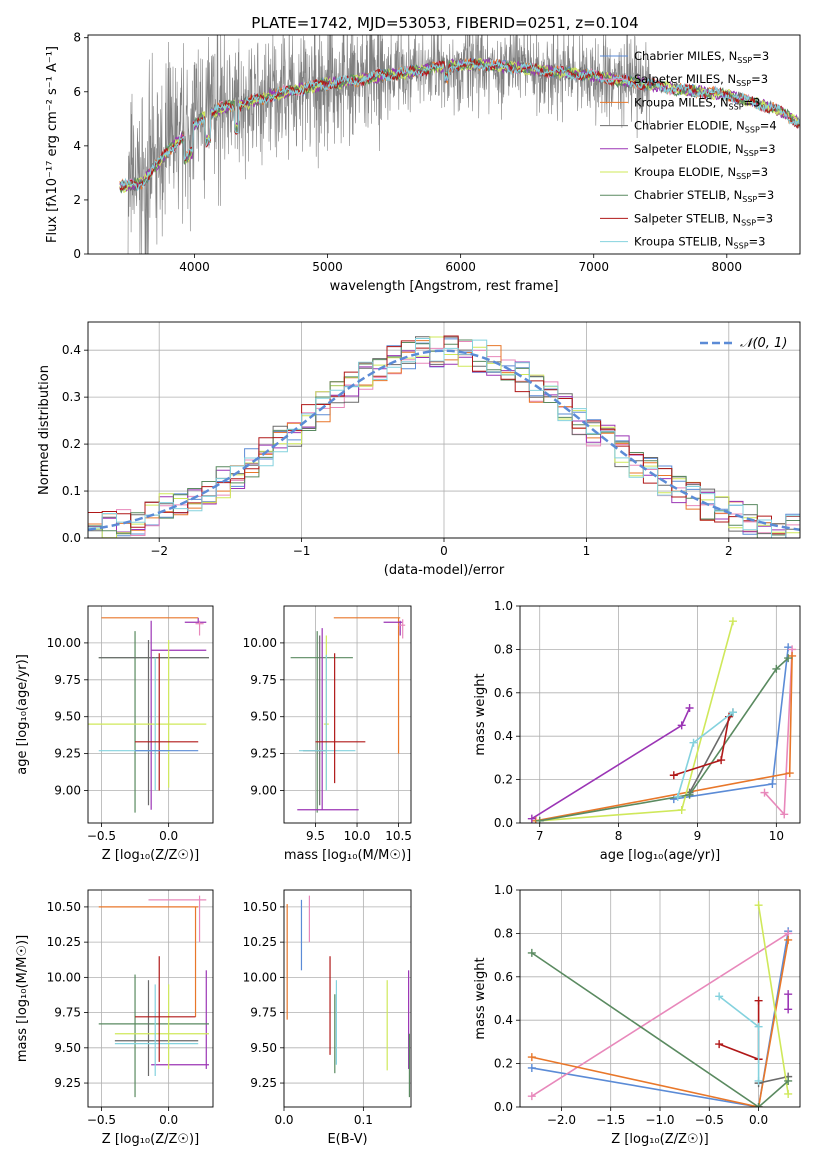 This screenshot has width=819, height=1170. Describe the element at coordinates (263, 791) in the screenshot. I see `y-tick-label: 9.00` at that location.